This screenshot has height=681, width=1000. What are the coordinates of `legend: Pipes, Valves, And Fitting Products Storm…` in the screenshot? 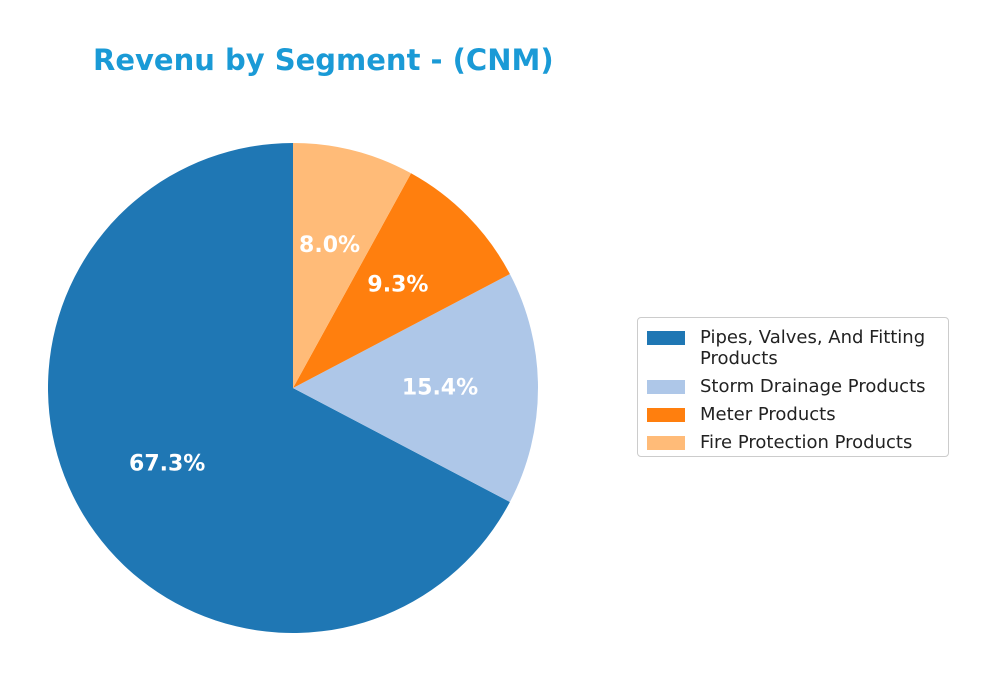 It's located at (793, 387).